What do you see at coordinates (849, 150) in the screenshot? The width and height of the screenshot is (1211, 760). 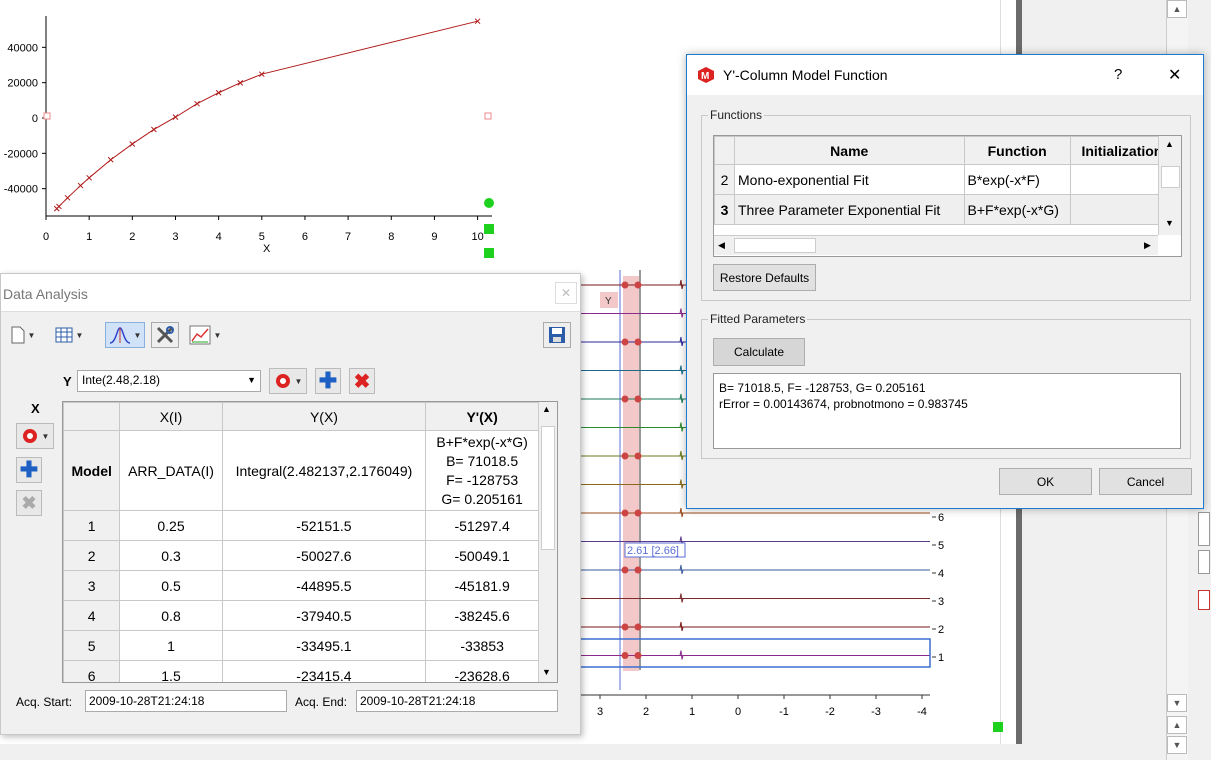 I see `column-header: Name` at bounding box center [849, 150].